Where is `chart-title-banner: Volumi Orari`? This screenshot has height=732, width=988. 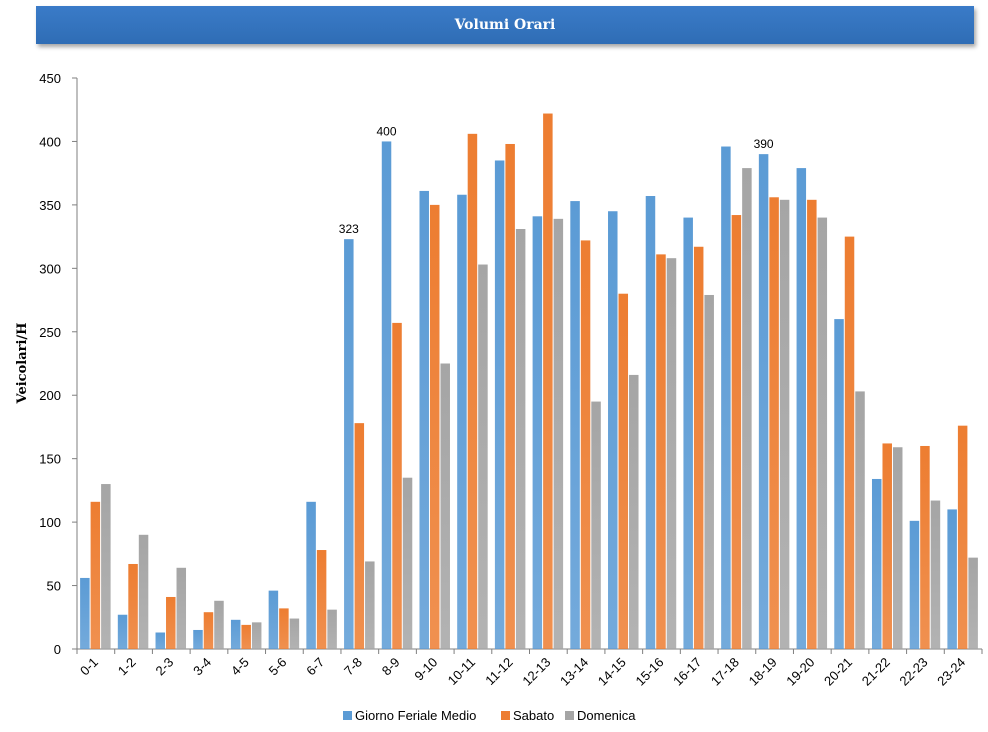 chart-title-banner: Volumi Orari is located at coordinates (505, 25).